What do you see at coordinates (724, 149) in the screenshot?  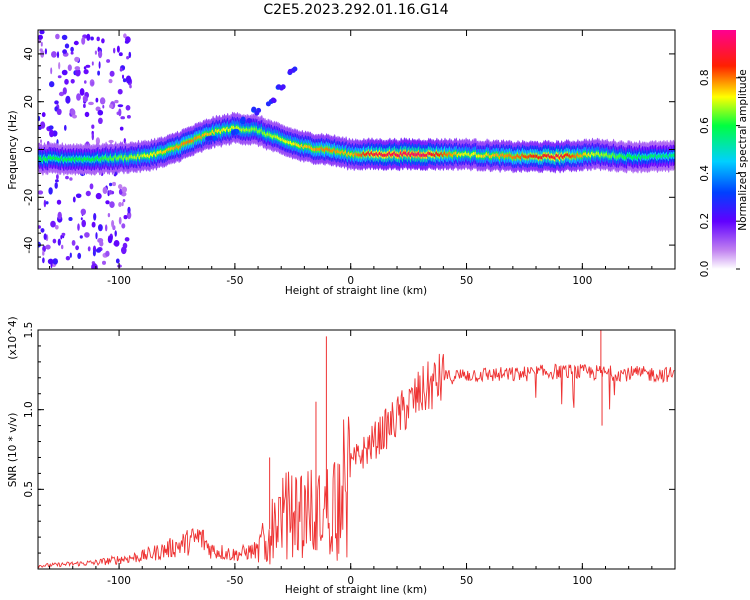 I see `colorbar-gradient` at bounding box center [724, 149].